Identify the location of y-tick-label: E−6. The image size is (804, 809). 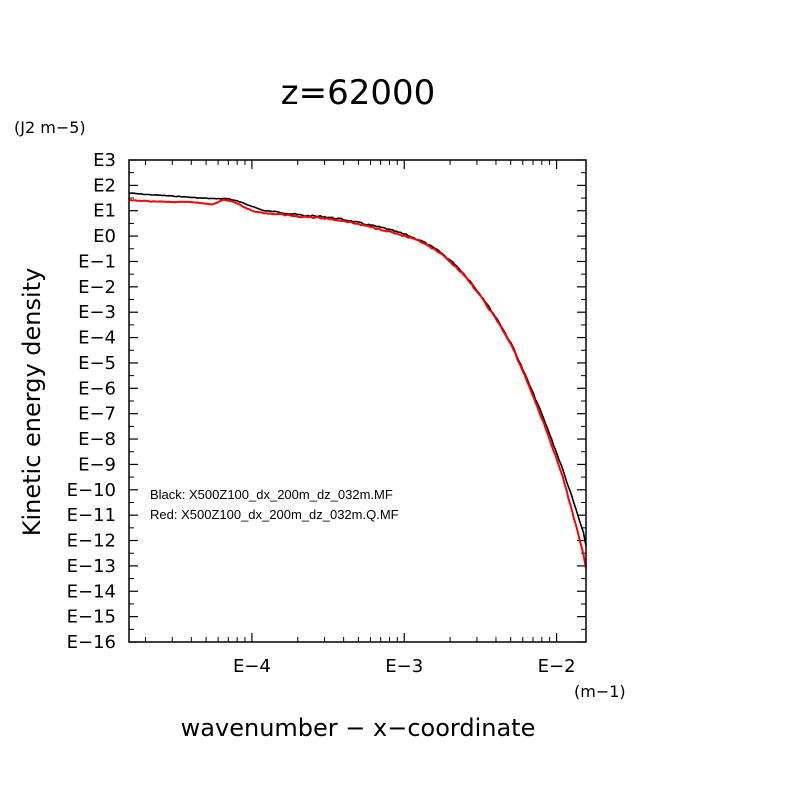
(97, 388).